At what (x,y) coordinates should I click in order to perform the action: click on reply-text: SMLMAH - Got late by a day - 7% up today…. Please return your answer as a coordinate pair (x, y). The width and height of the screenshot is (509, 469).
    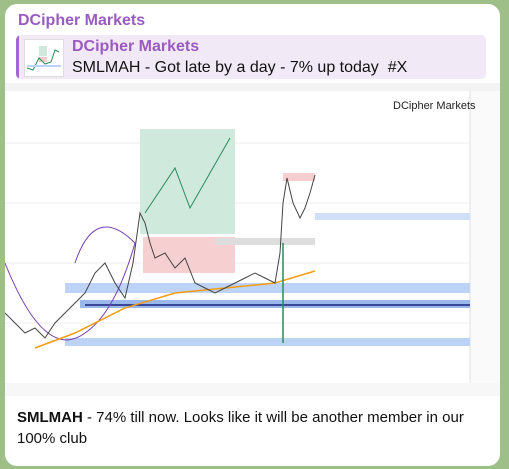
    Looking at the image, I should click on (240, 67).